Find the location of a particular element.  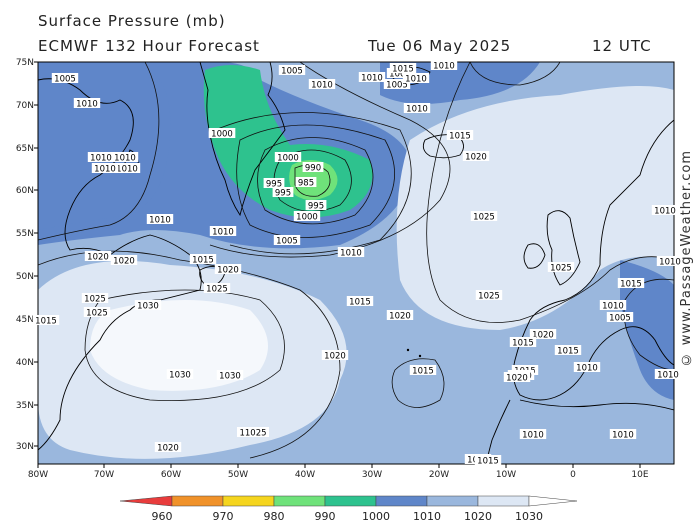

lat-label: 35N is located at coordinates (25, 406).